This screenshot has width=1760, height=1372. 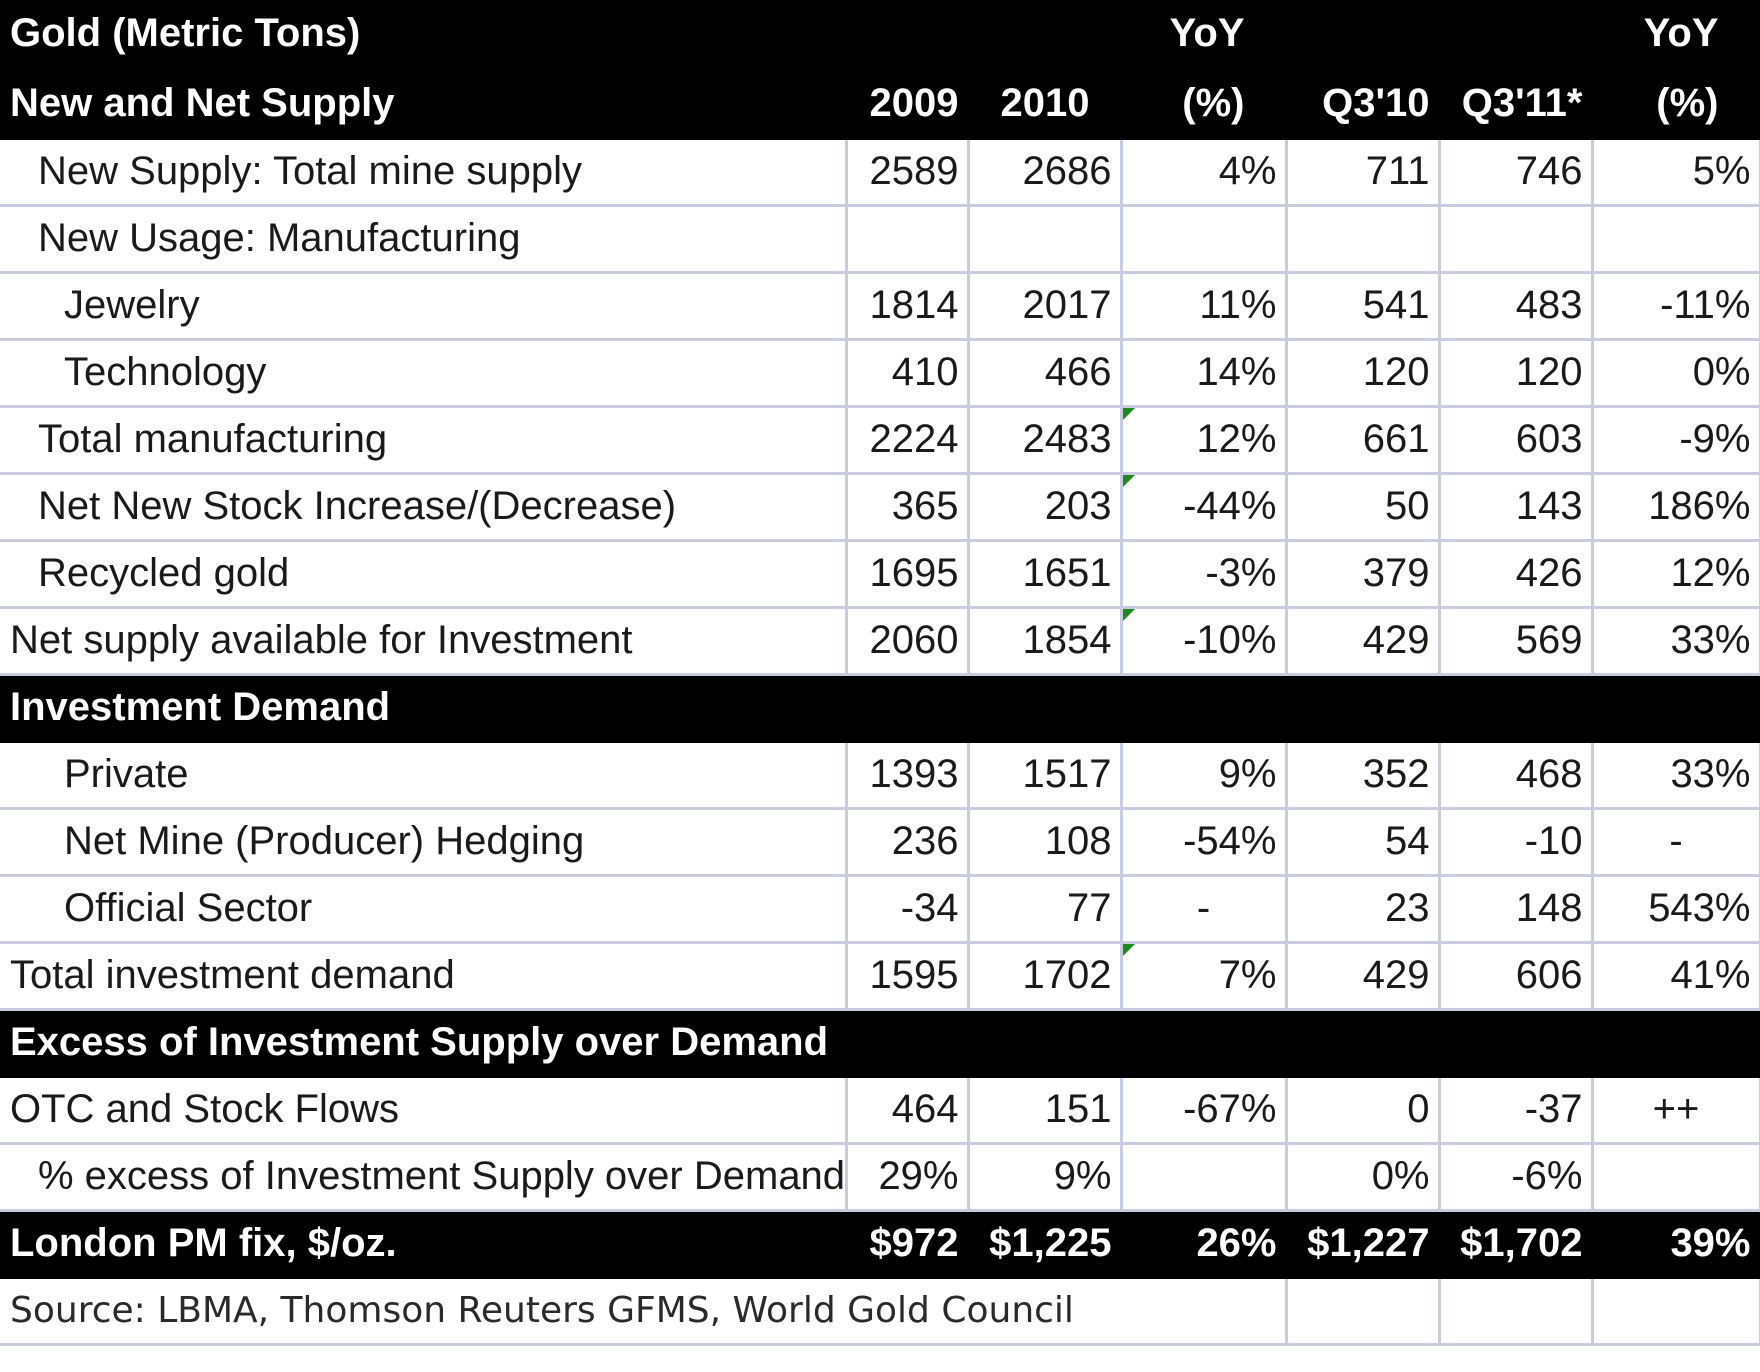 What do you see at coordinates (1516, 775) in the screenshot?
I see `table-cell: 468` at bounding box center [1516, 775].